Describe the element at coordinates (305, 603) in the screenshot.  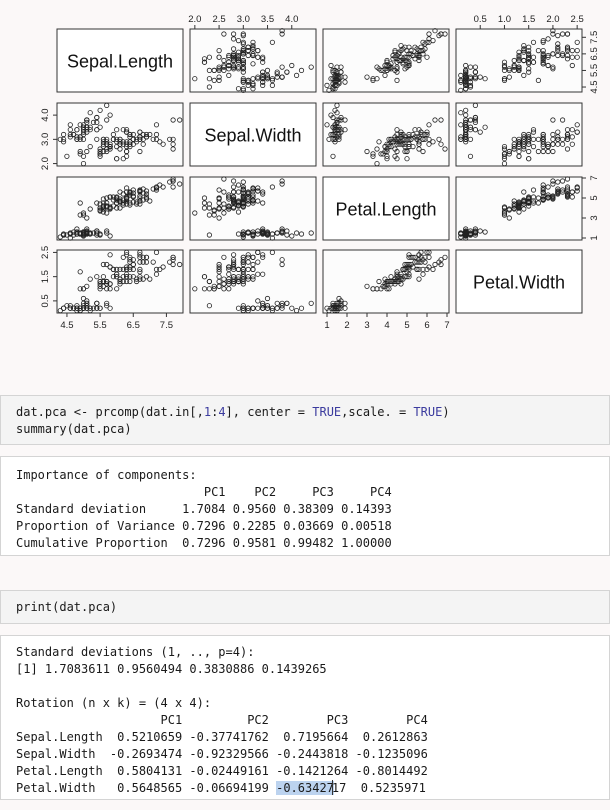
I see `print-code: print(dat.pca)` at that location.